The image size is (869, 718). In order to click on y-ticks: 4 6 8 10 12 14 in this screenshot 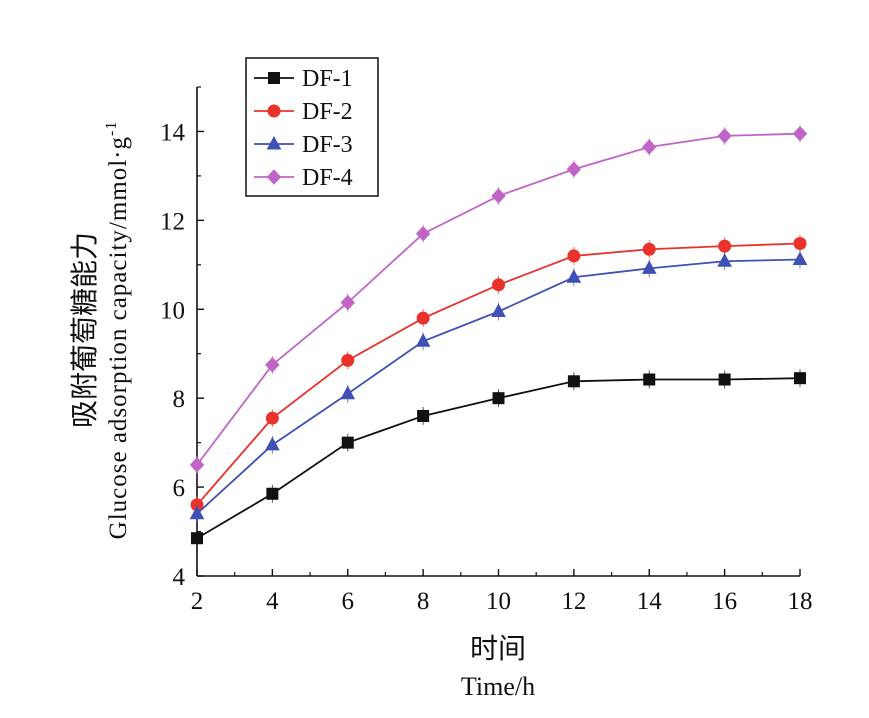, I will do `click(182, 338)`.